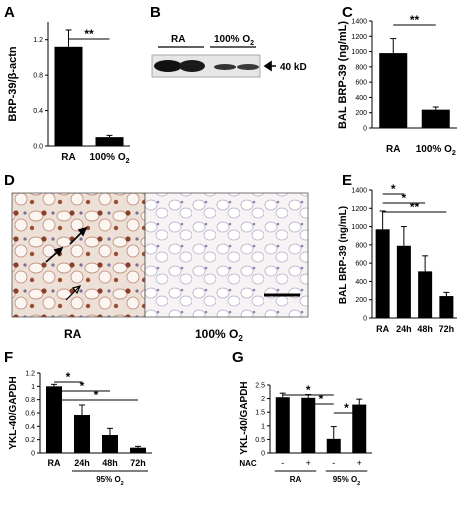 The height and width of the screenshot is (505, 462). What do you see at coordinates (260, 413) in the screenshot?
I see `y-tick-label-g: 1.5` at bounding box center [260, 413].